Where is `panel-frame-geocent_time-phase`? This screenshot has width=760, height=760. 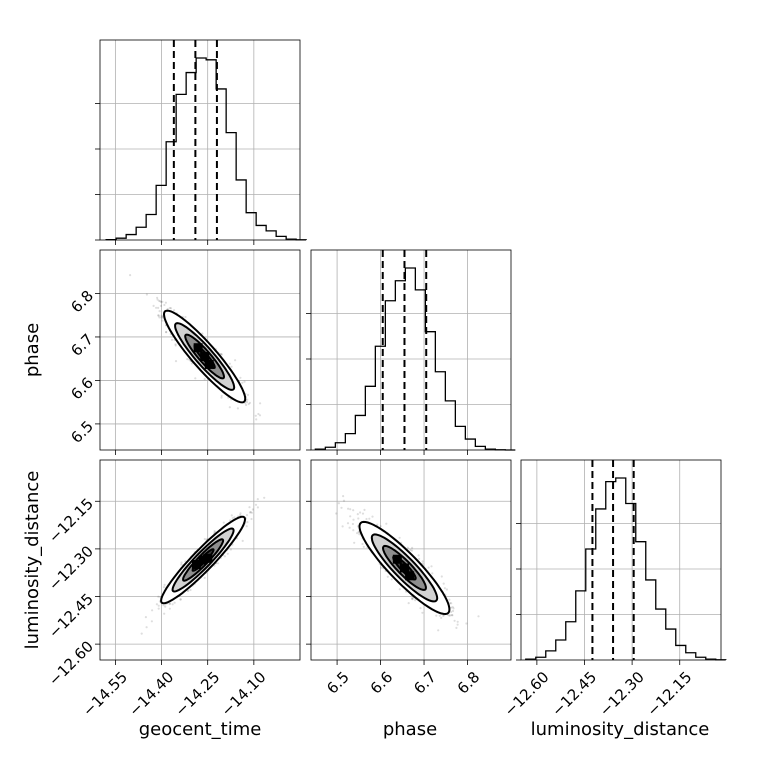 panel-frame-geocent_time-phase is located at coordinates (200, 350).